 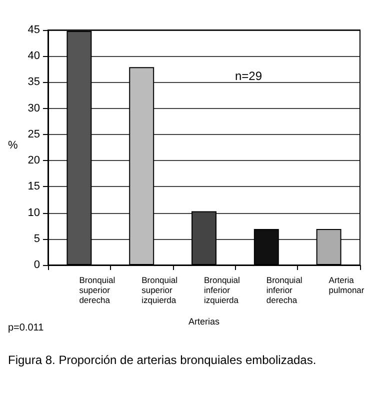 I want to click on y-tick-label: 35, so click(x=34, y=82).